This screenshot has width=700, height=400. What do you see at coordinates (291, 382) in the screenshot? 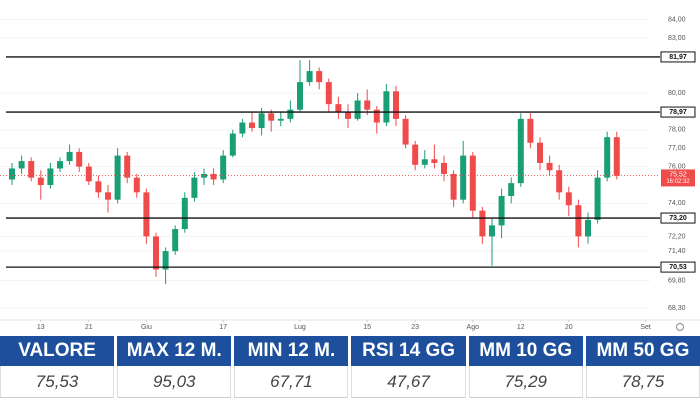
I see `table-value: 67,71` at bounding box center [291, 382].